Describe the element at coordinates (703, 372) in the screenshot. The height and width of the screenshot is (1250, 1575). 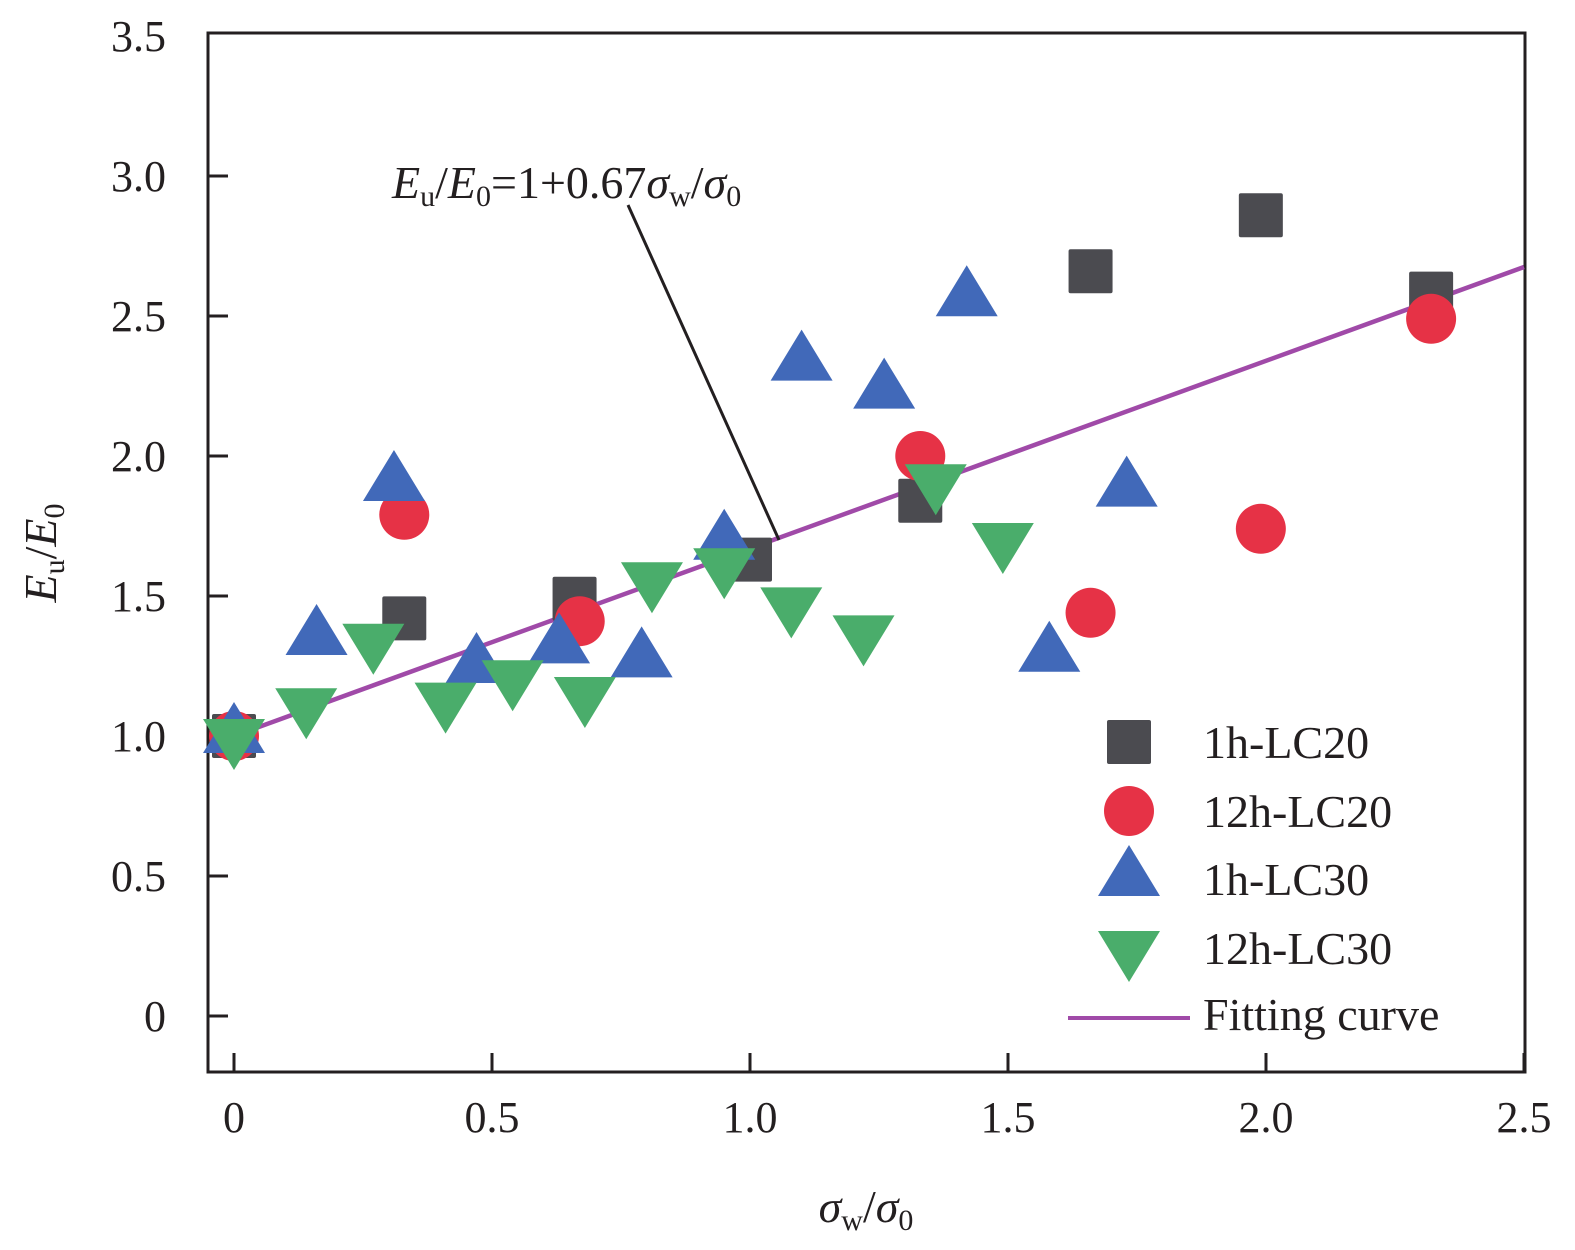
I see `annotation-leader-line` at that location.